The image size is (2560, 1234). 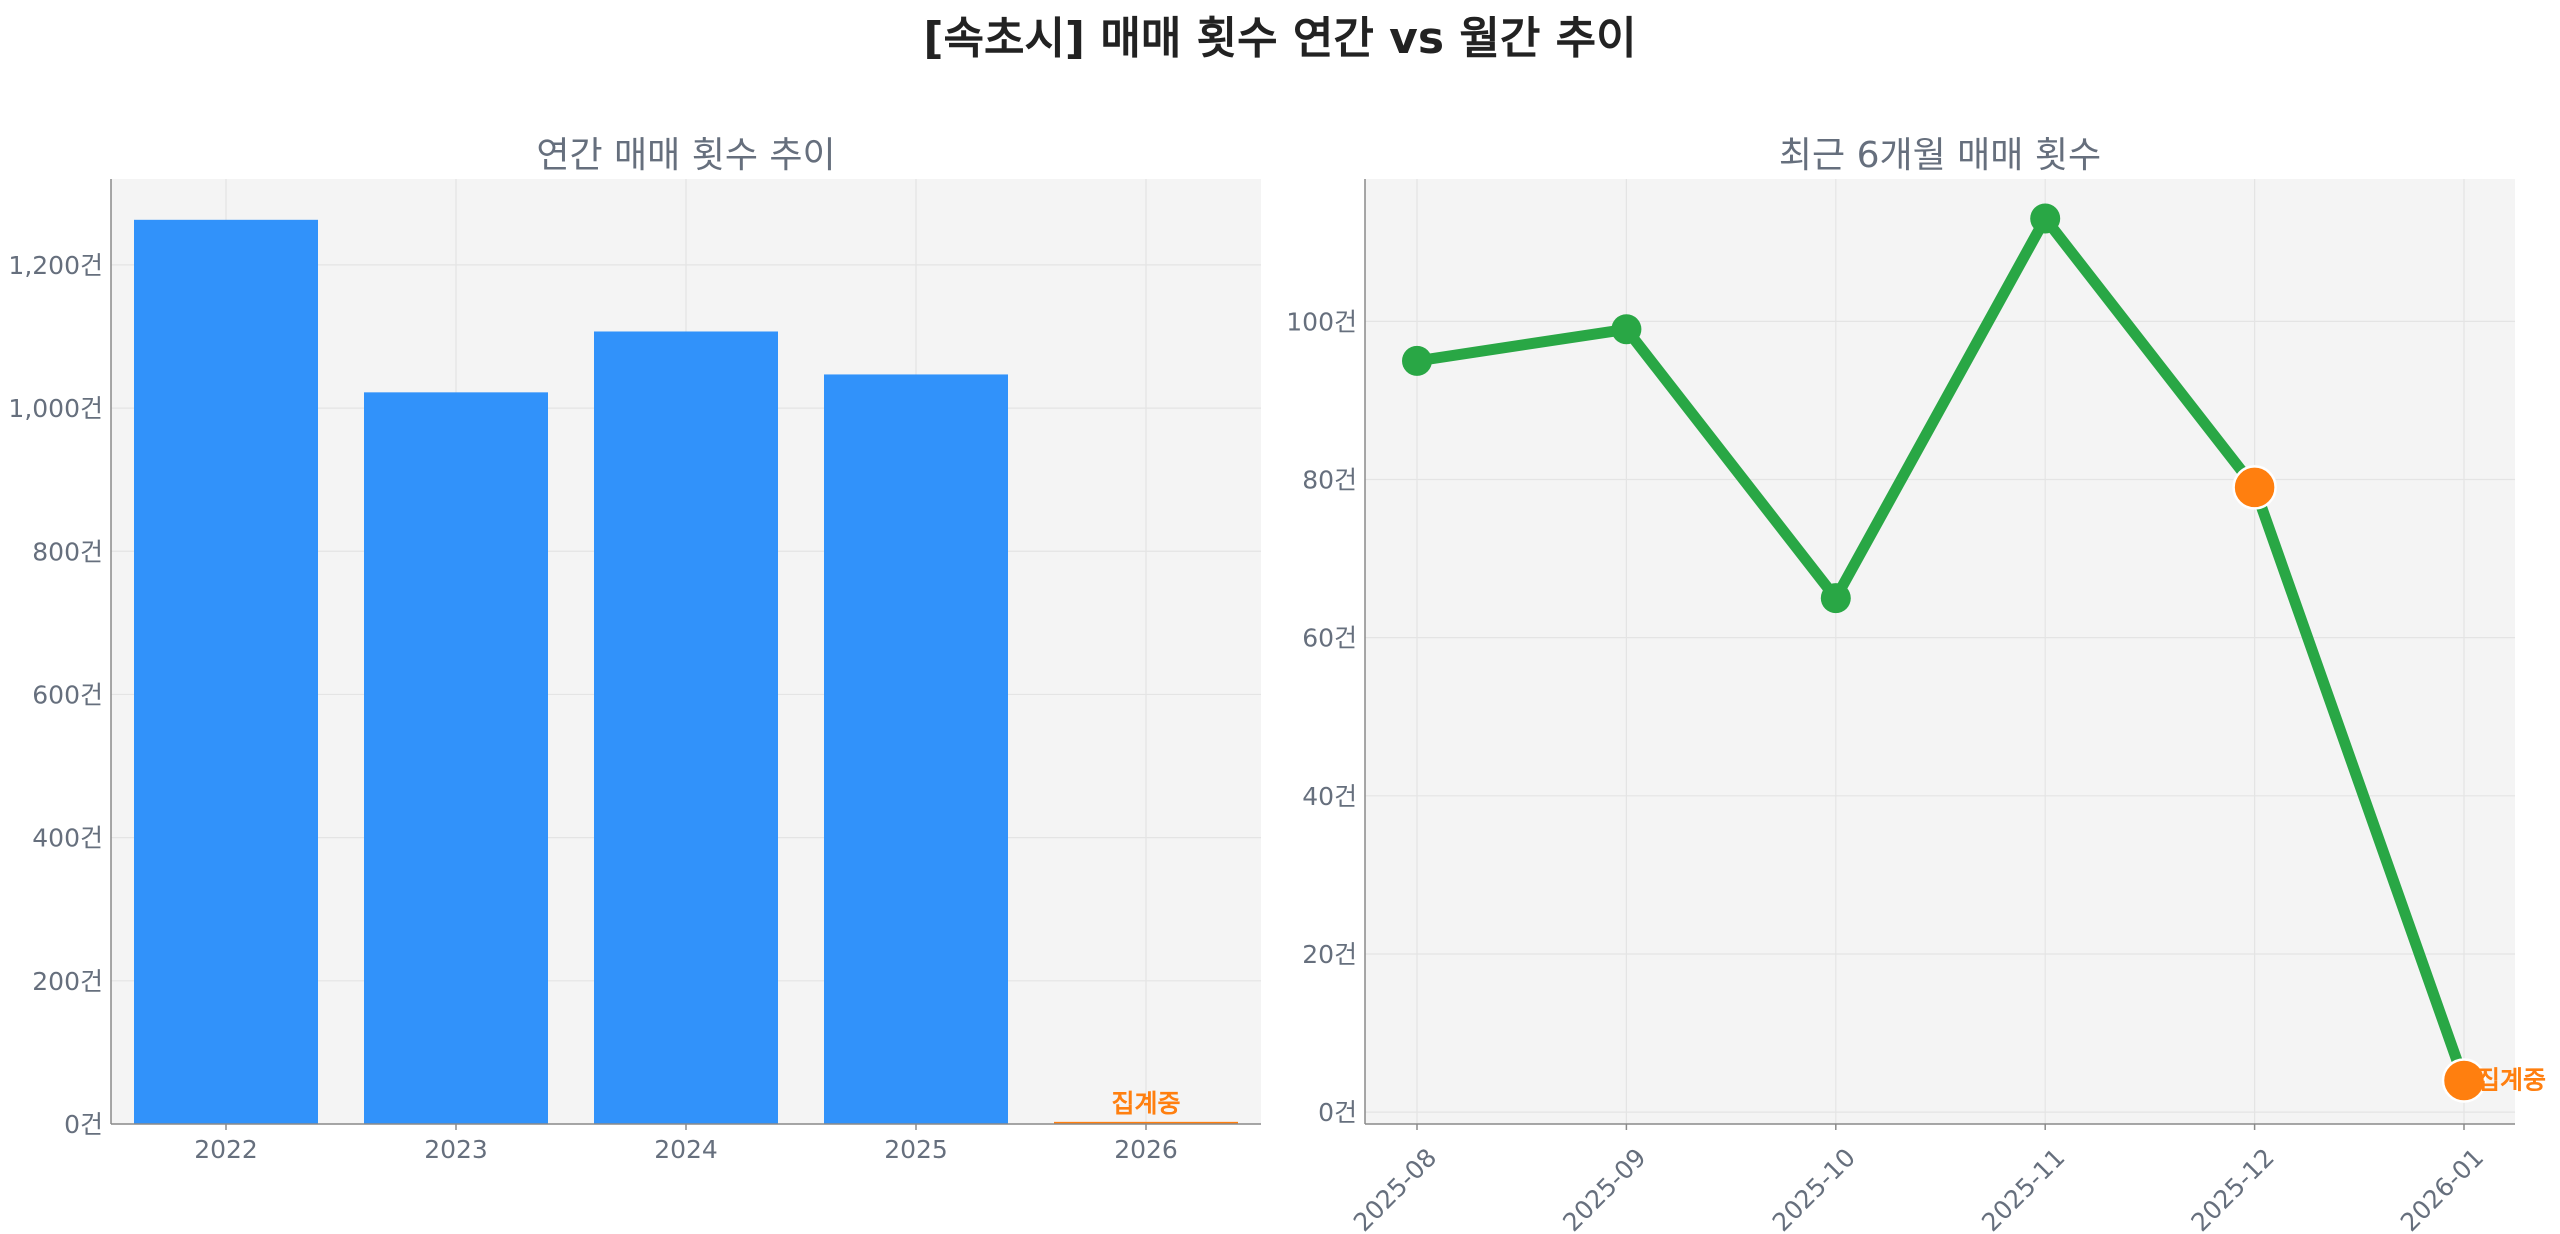 I want to click on x-tick-label: 2025-09, so click(x=1604, y=1188).